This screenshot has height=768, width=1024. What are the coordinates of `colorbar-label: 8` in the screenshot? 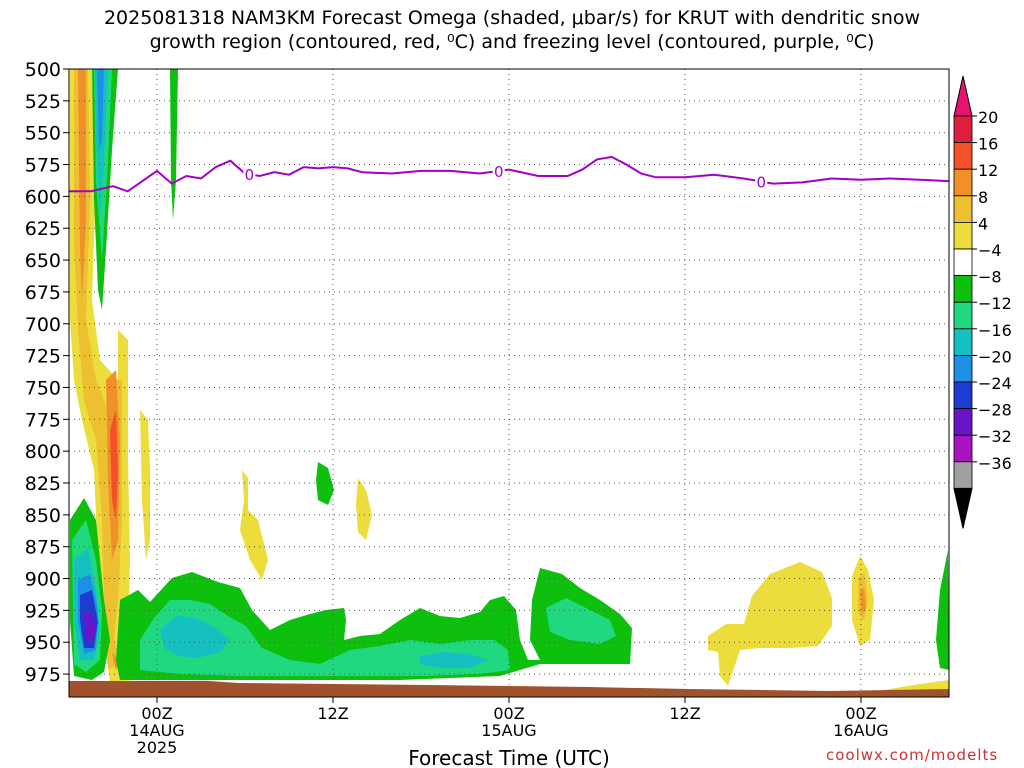 It's located at (983, 197).